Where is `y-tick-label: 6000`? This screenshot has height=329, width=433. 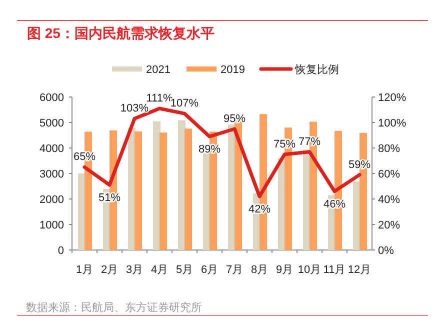 y-tick-label: 6000 is located at coordinates (52, 98).